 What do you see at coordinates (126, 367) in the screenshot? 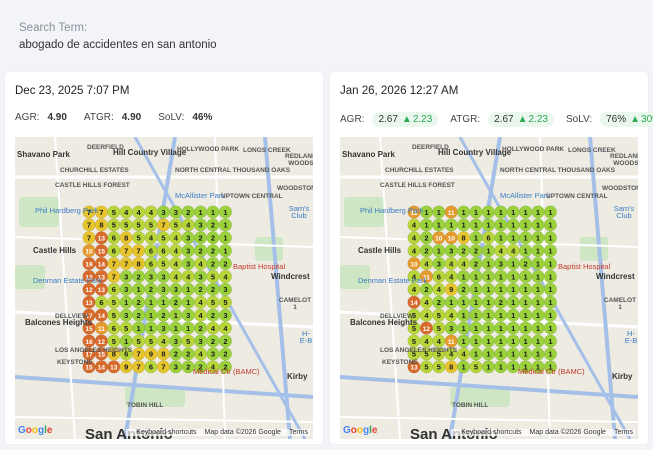
I see `rank-marker: 9` at bounding box center [126, 367].